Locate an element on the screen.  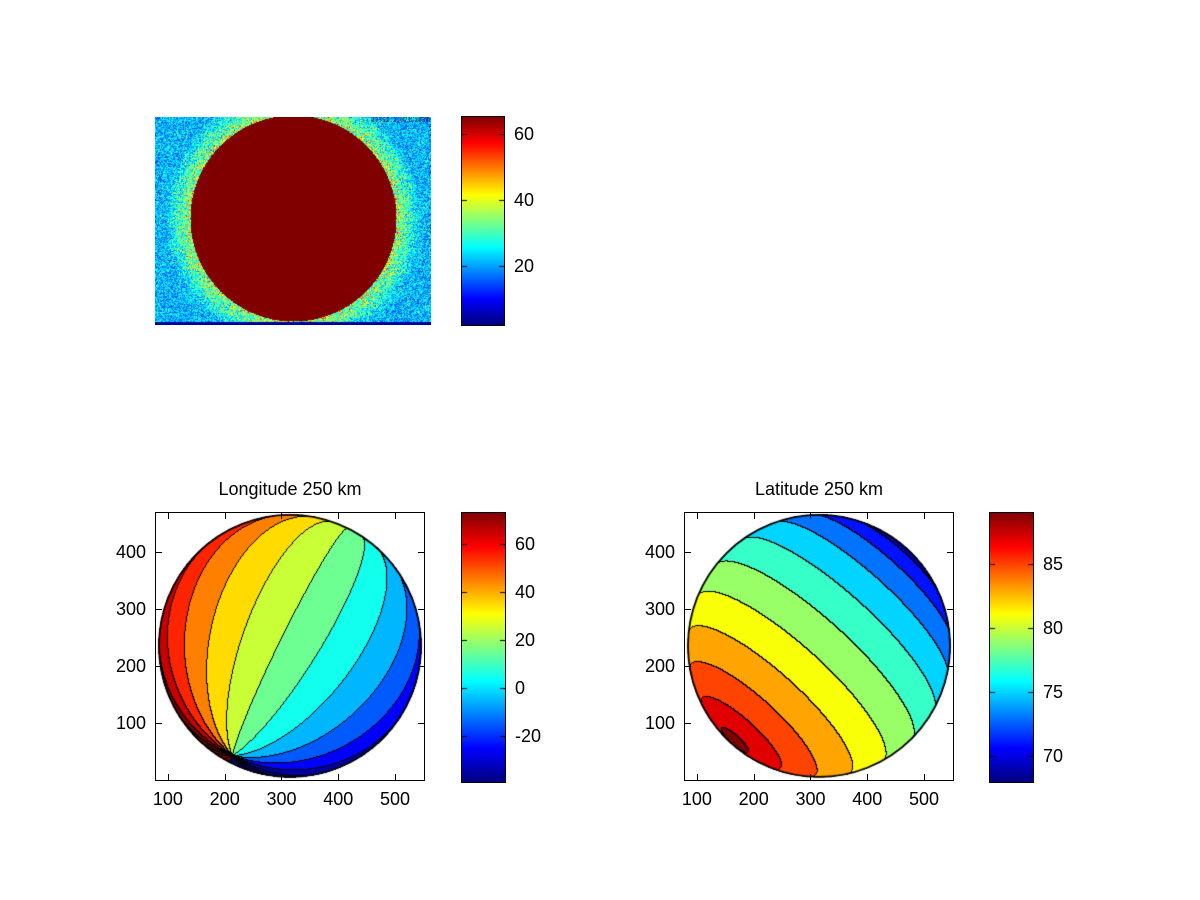
longitude-colorbar-frame is located at coordinates (483, 647).